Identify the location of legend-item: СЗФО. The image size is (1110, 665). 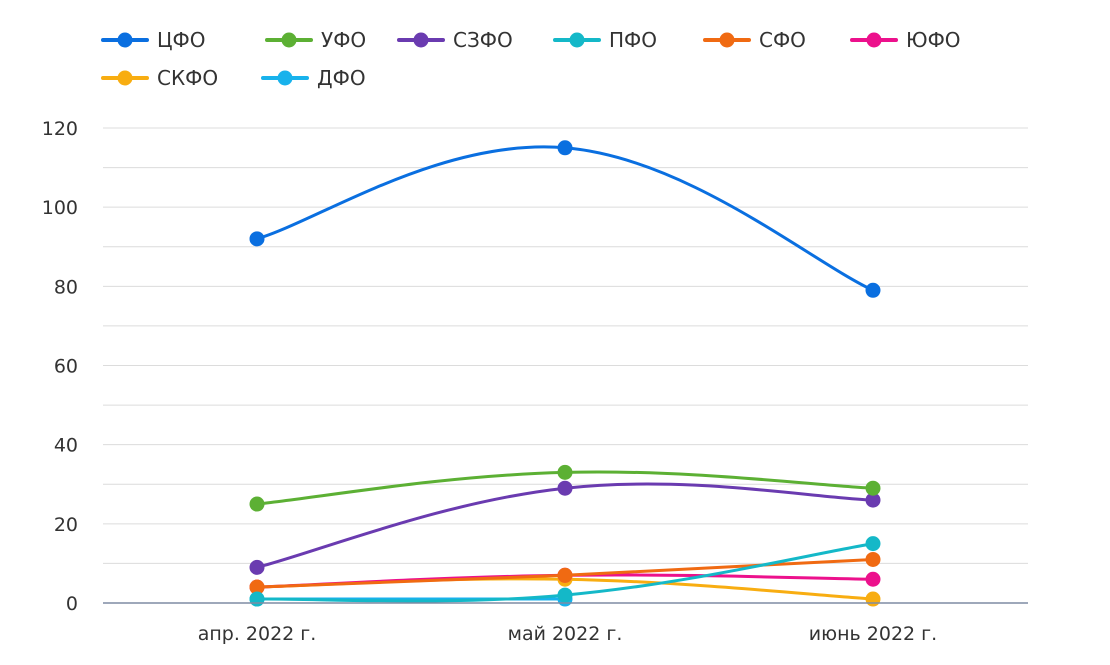
(455, 40).